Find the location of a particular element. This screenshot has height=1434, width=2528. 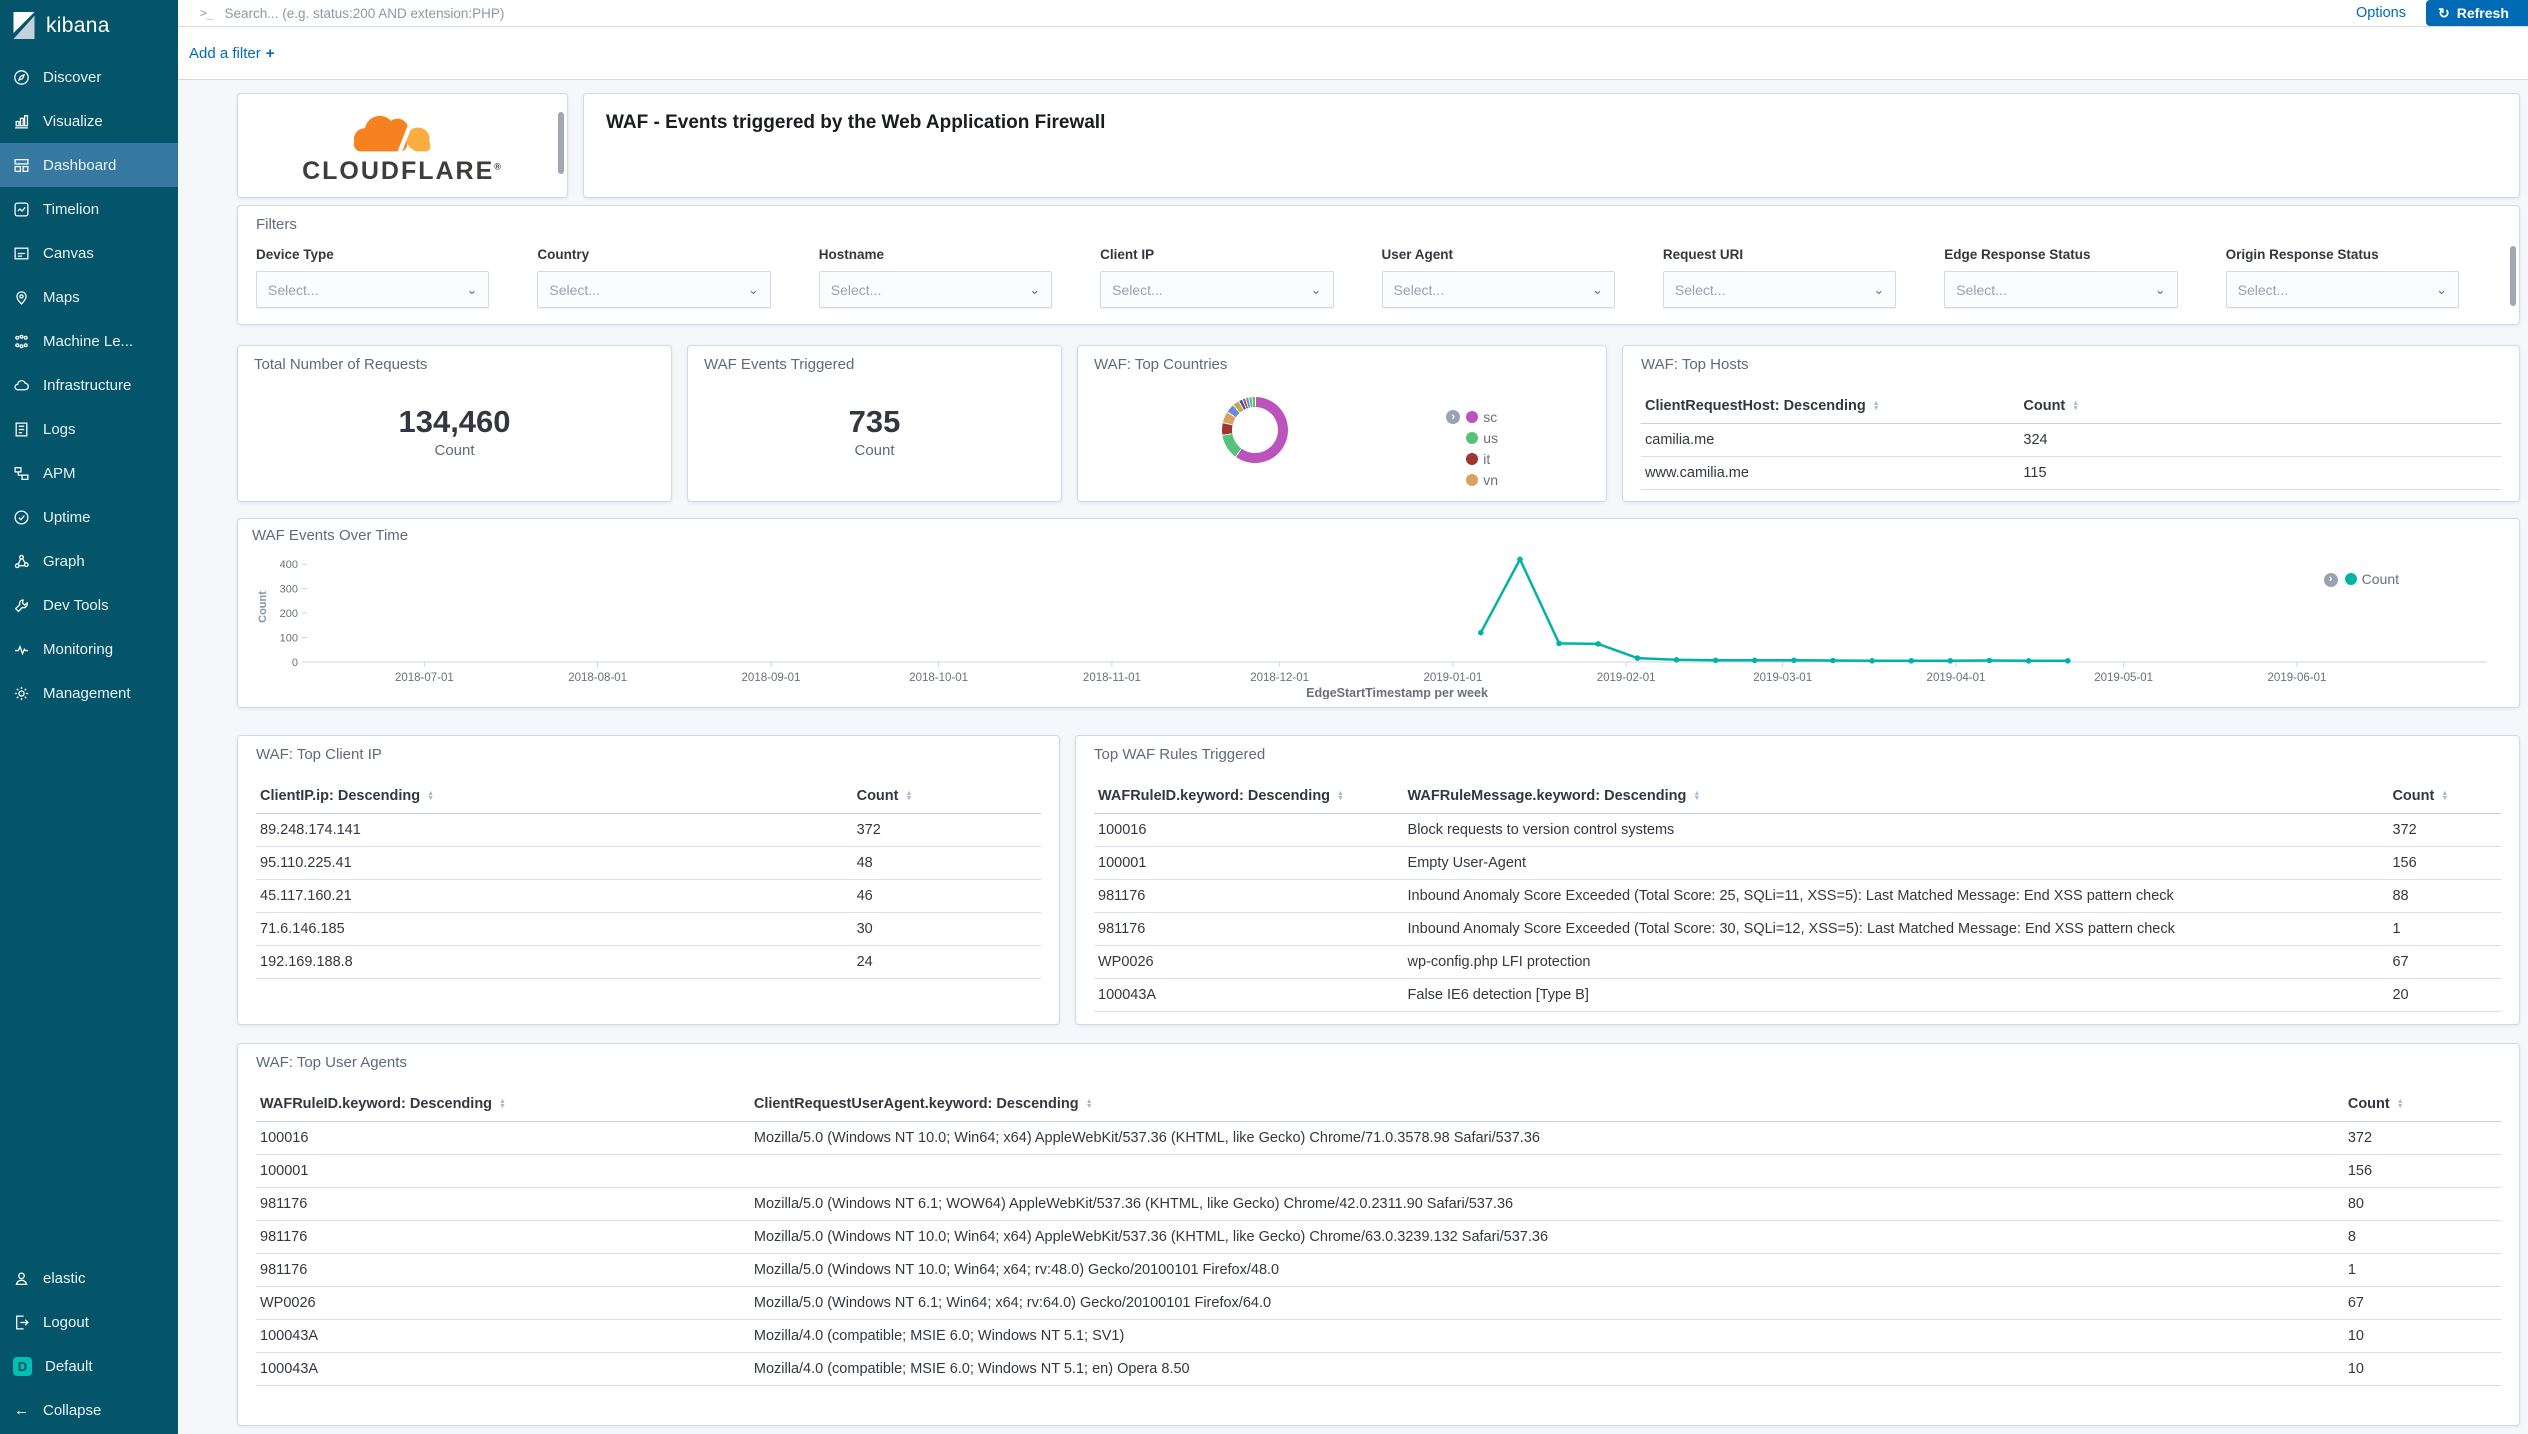

filter-select-request-uri: Select... ⌄ is located at coordinates (1779, 289).